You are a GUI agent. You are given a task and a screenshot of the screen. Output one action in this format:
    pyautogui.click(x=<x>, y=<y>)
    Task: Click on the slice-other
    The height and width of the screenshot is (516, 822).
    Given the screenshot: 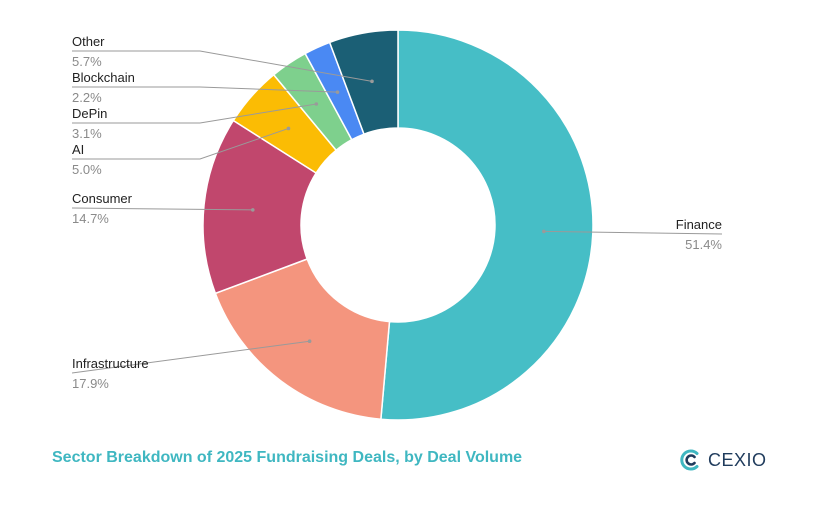 What is the action you would take?
    pyautogui.click(x=363, y=82)
    